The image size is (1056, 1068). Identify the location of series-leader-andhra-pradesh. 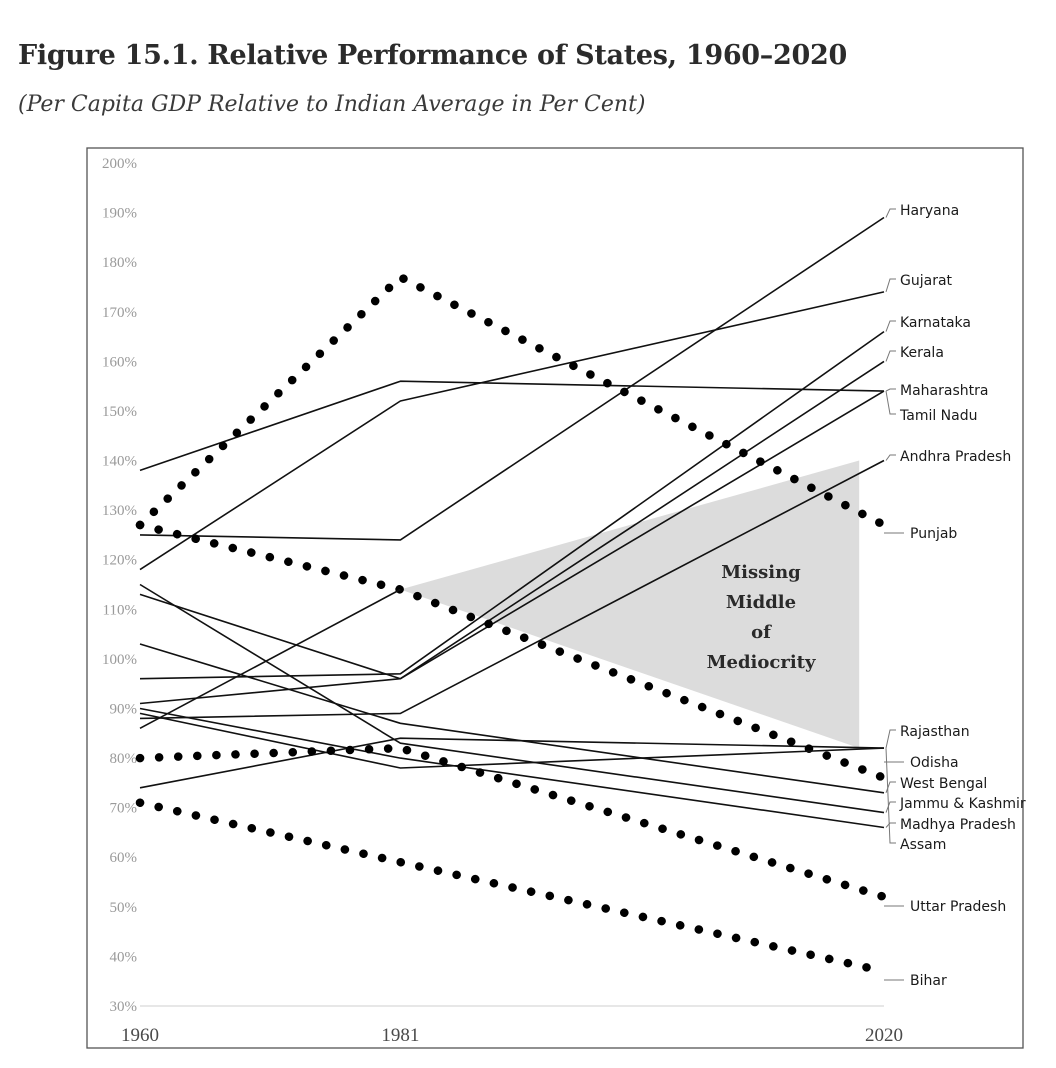
(890, 457).